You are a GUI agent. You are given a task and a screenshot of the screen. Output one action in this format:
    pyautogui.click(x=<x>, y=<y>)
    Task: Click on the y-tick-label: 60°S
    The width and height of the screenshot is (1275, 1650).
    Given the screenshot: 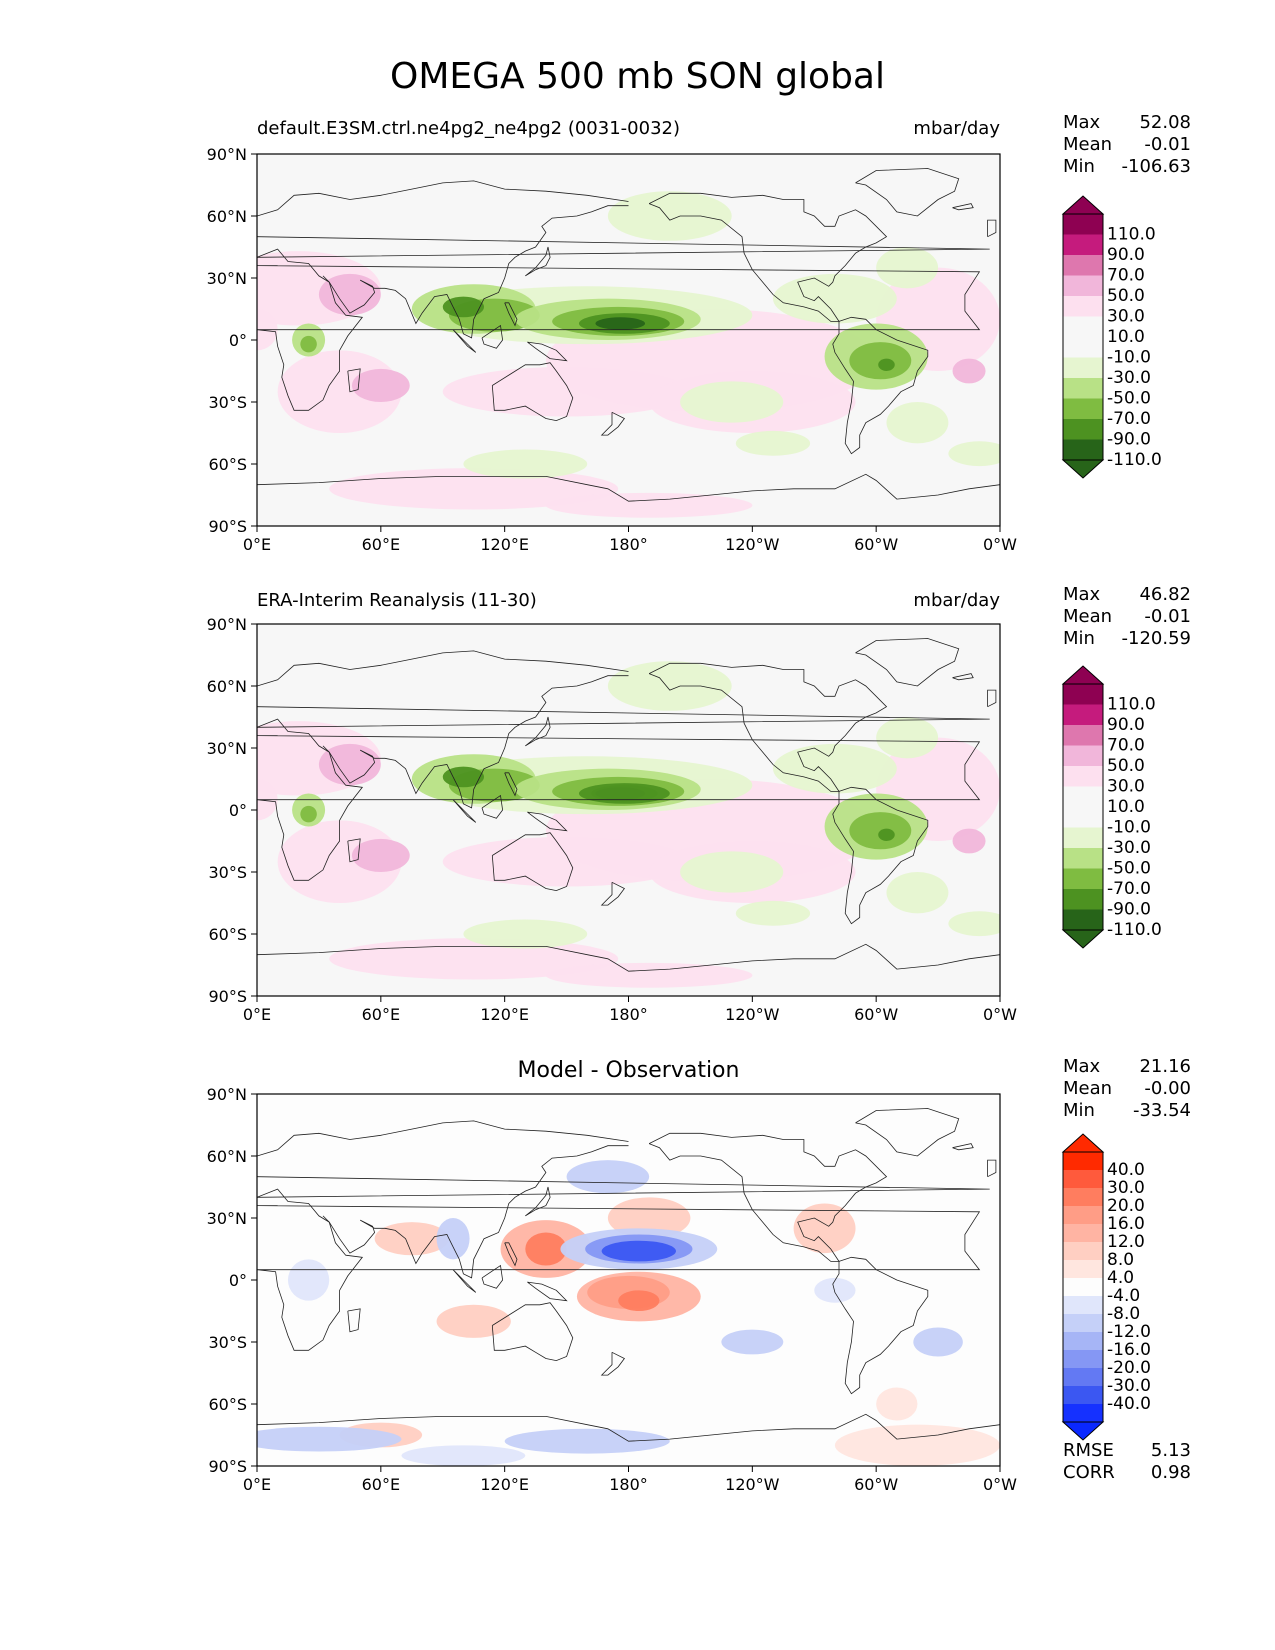 What is the action you would take?
    pyautogui.click(x=227, y=934)
    